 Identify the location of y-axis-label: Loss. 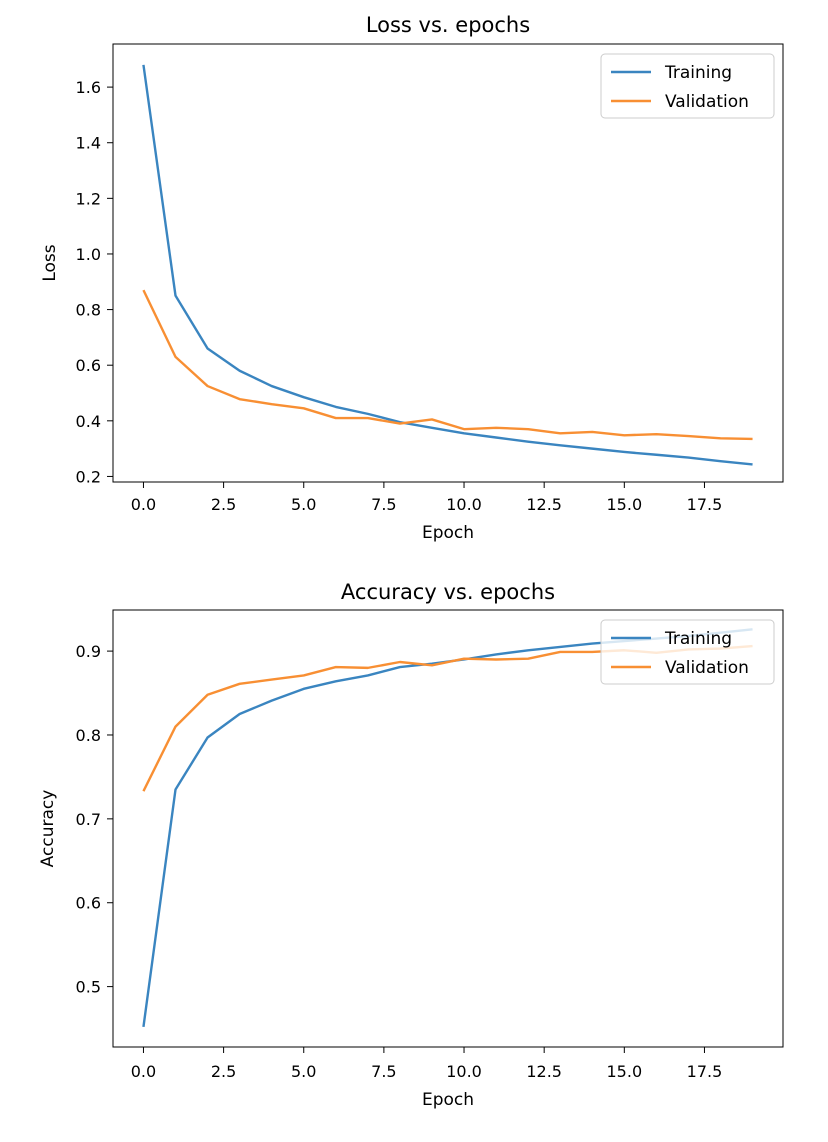
(50, 262).